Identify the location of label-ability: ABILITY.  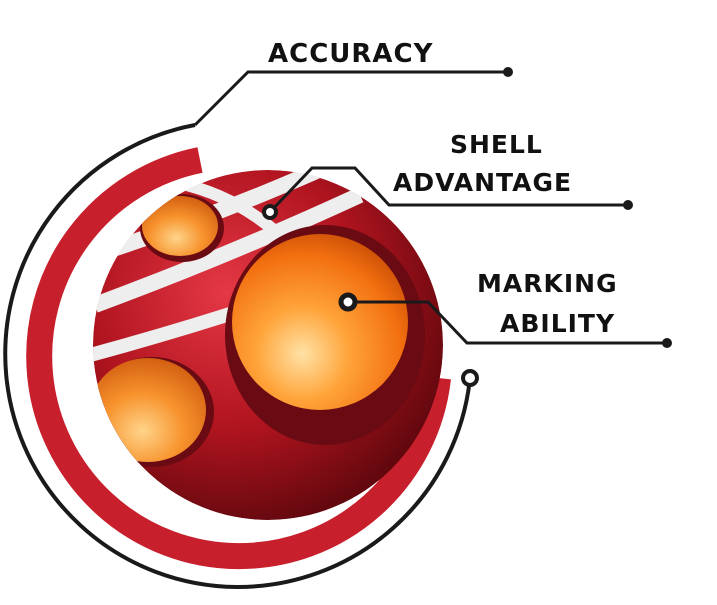
(558, 323).